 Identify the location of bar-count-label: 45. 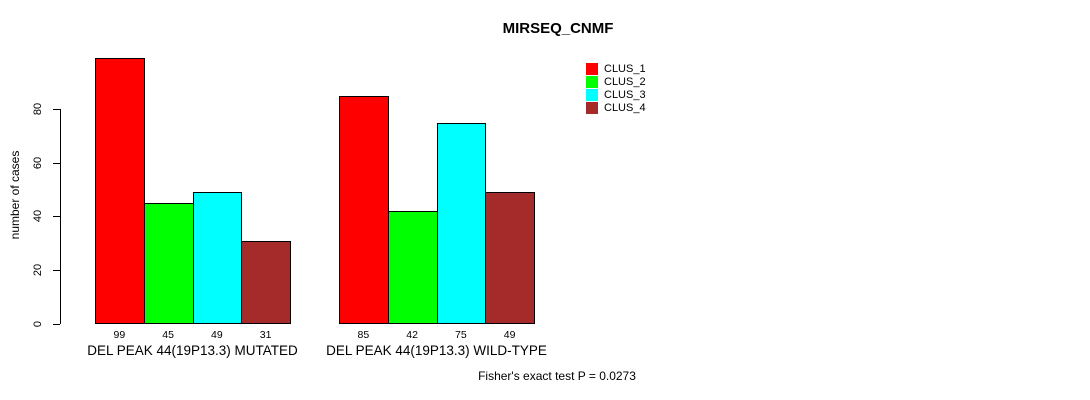
(168, 334).